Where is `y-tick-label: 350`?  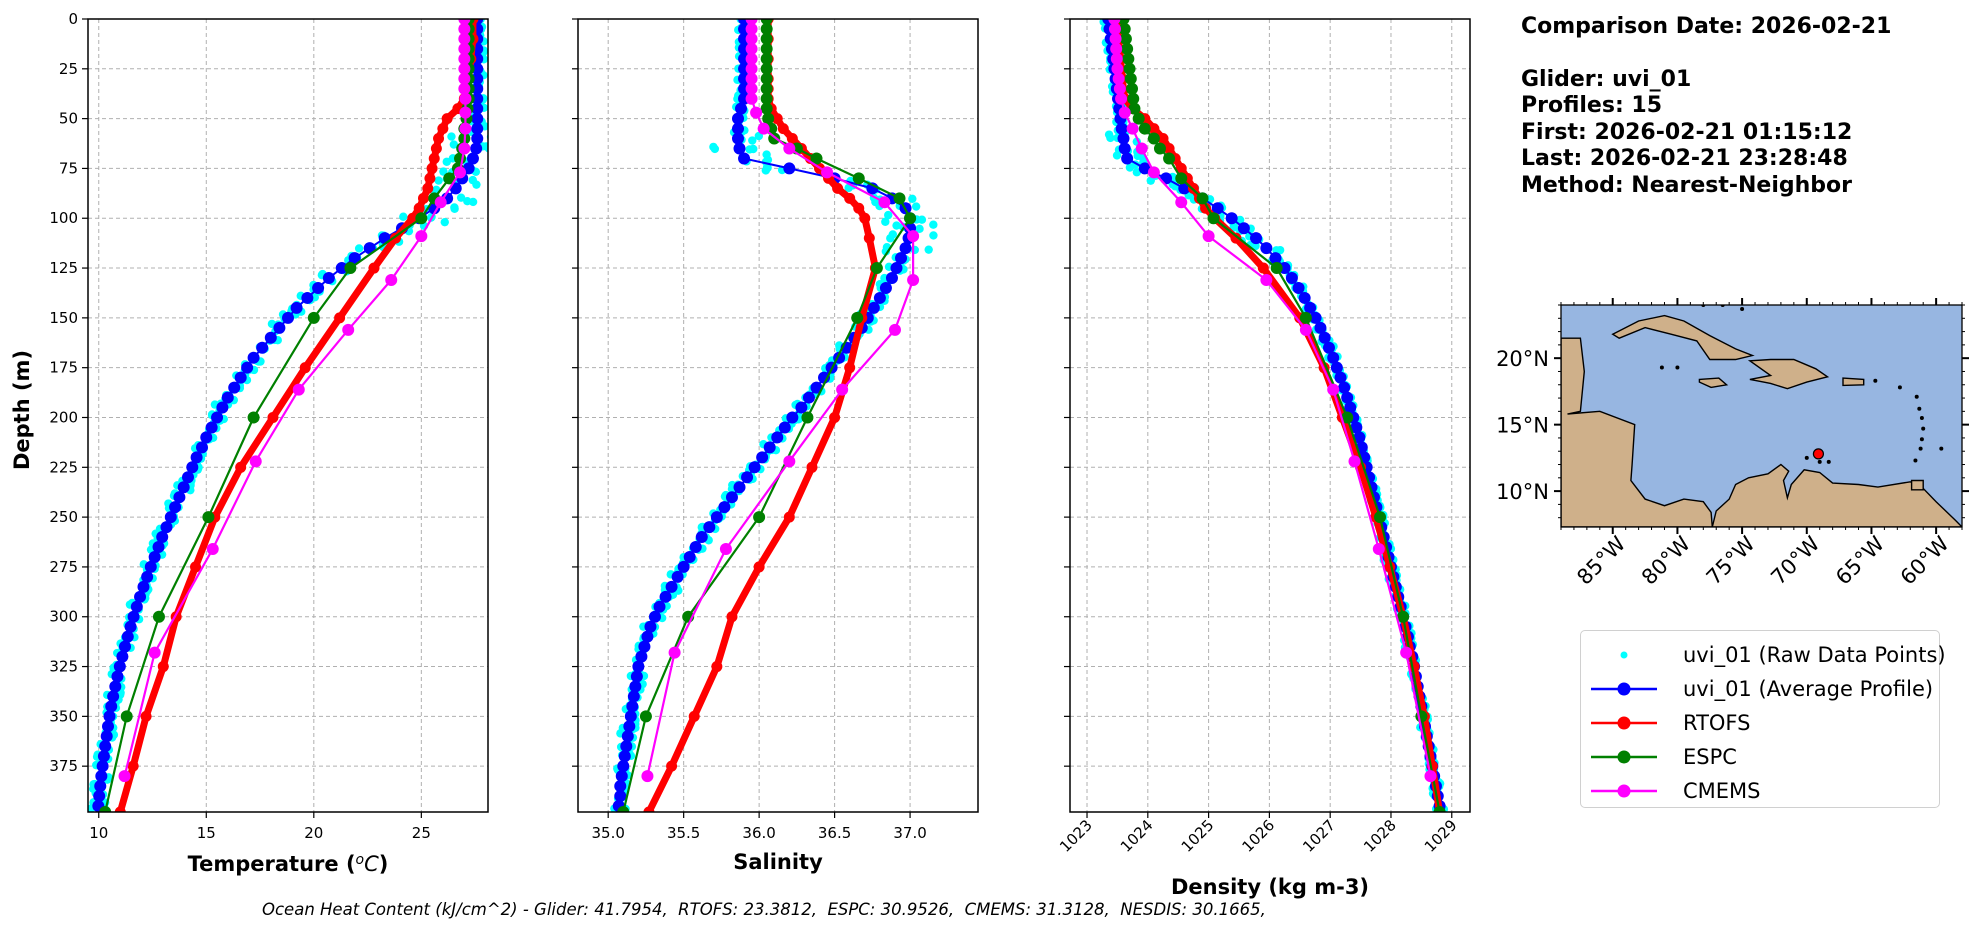
y-tick-label: 350 is located at coordinates (63, 716).